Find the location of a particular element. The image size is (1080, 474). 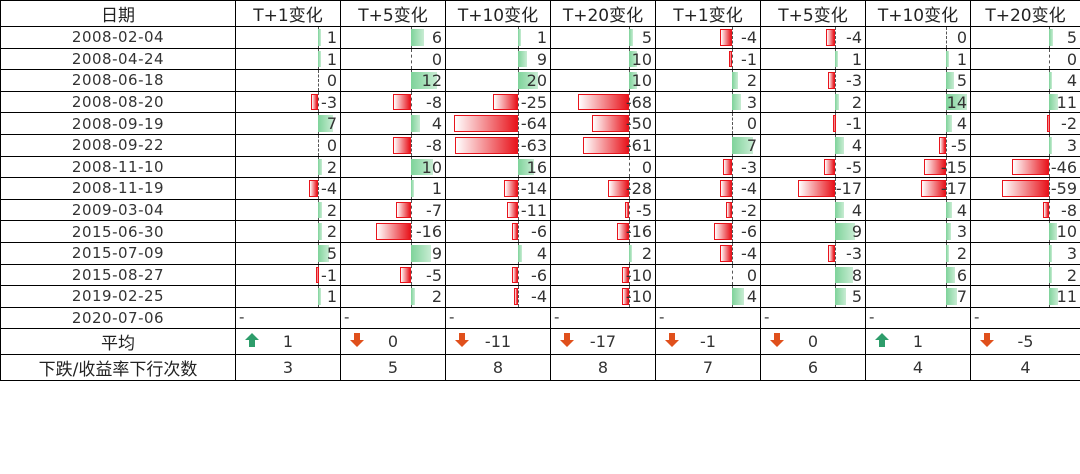

date-cell: 2008-09-22 is located at coordinates (118, 145).